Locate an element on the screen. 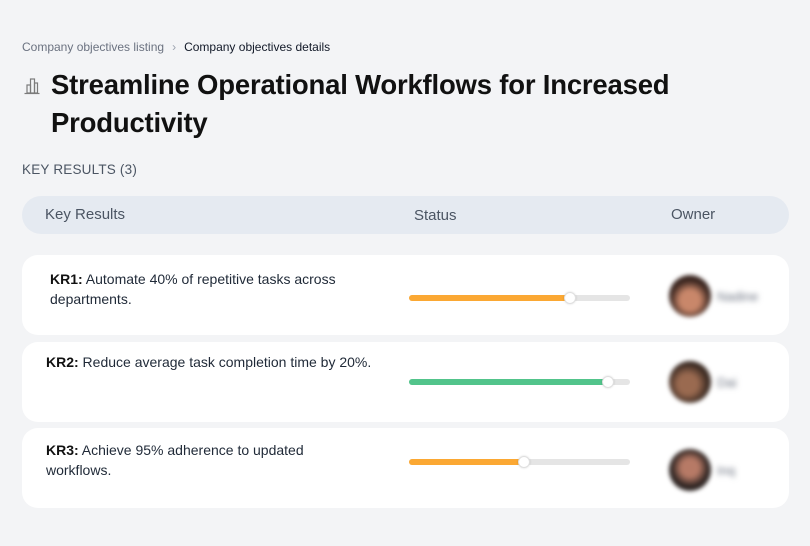  breadcrumb-current: Company objectives details is located at coordinates (257, 47).